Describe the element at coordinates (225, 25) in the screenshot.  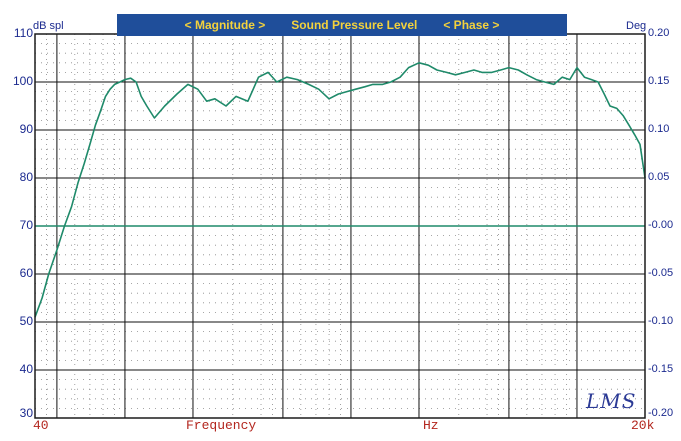
I see `magnitude-button: < Magnitude >` at that location.